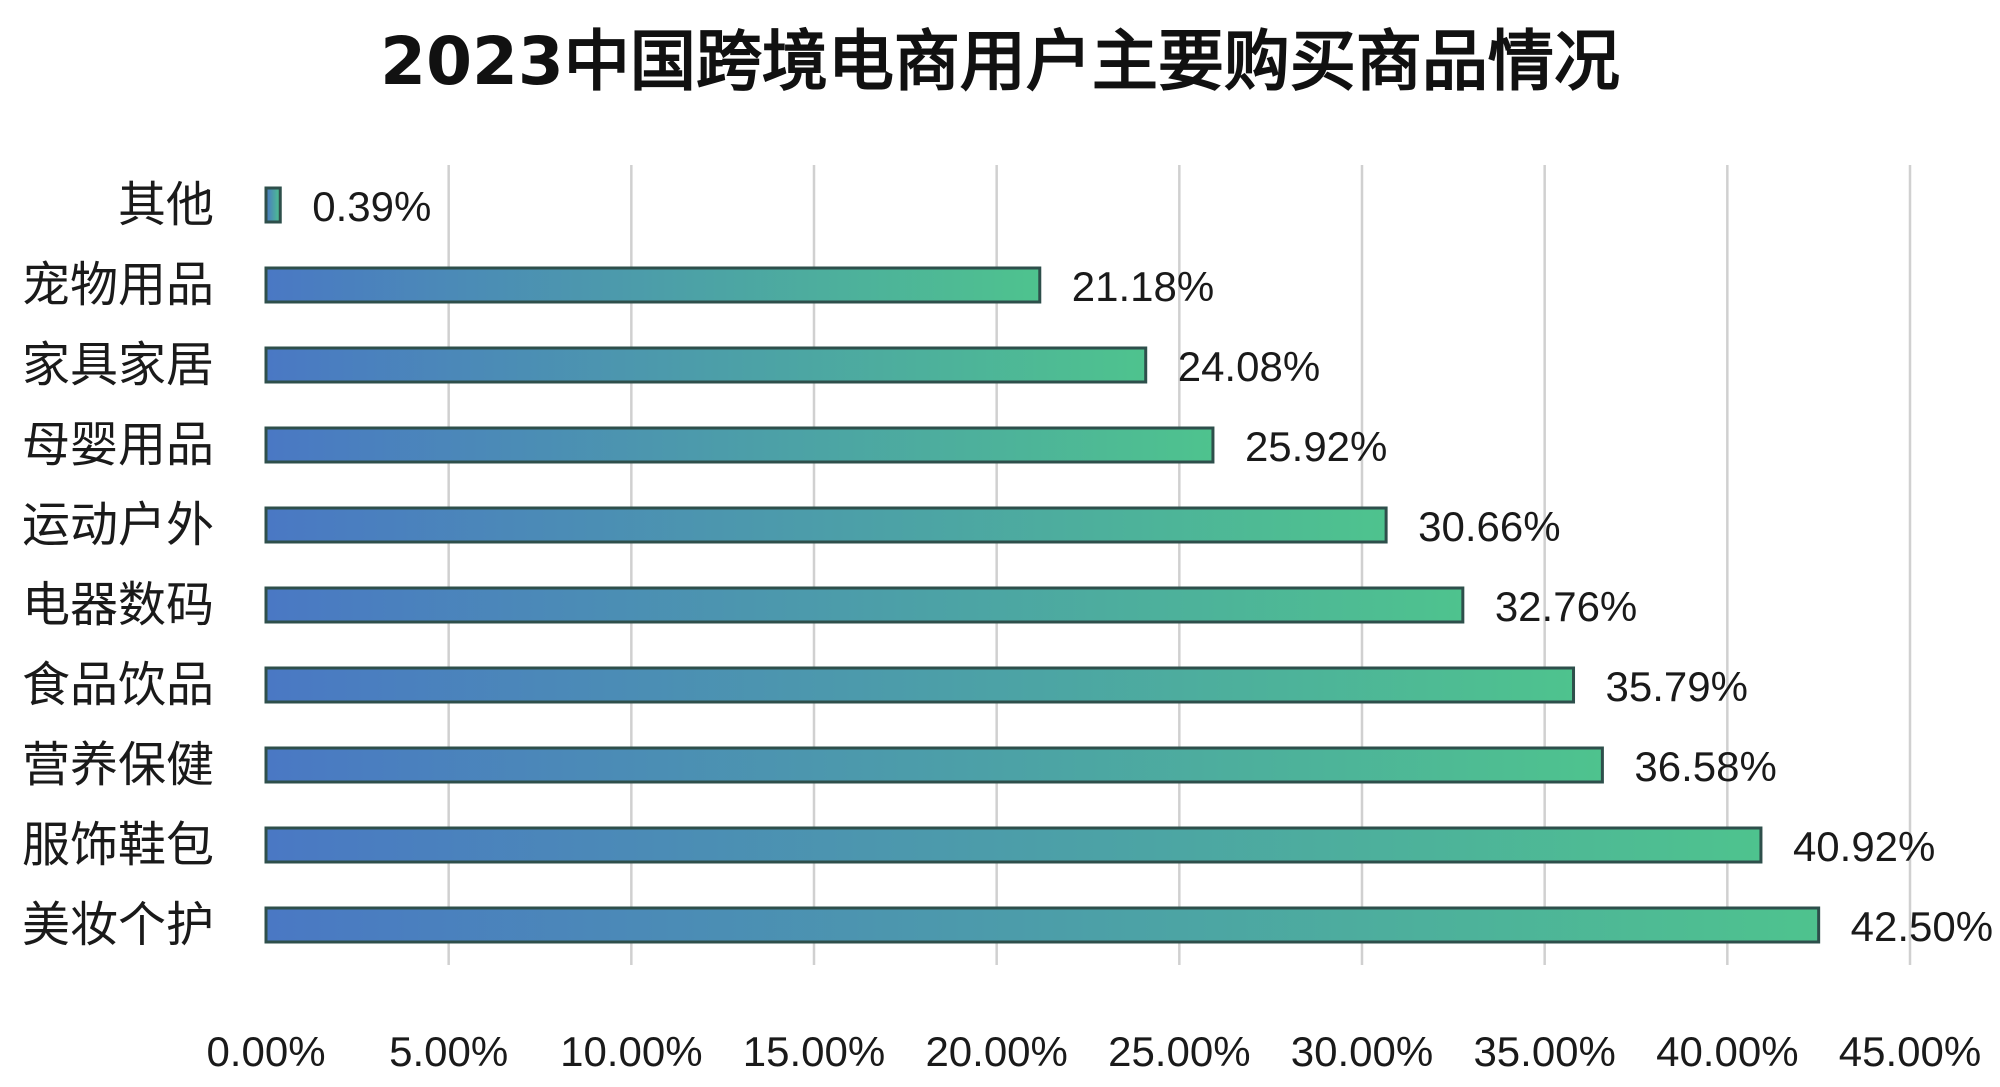  Describe the element at coordinates (1677, 686) in the screenshot. I see `data-label: 35.79%` at that location.